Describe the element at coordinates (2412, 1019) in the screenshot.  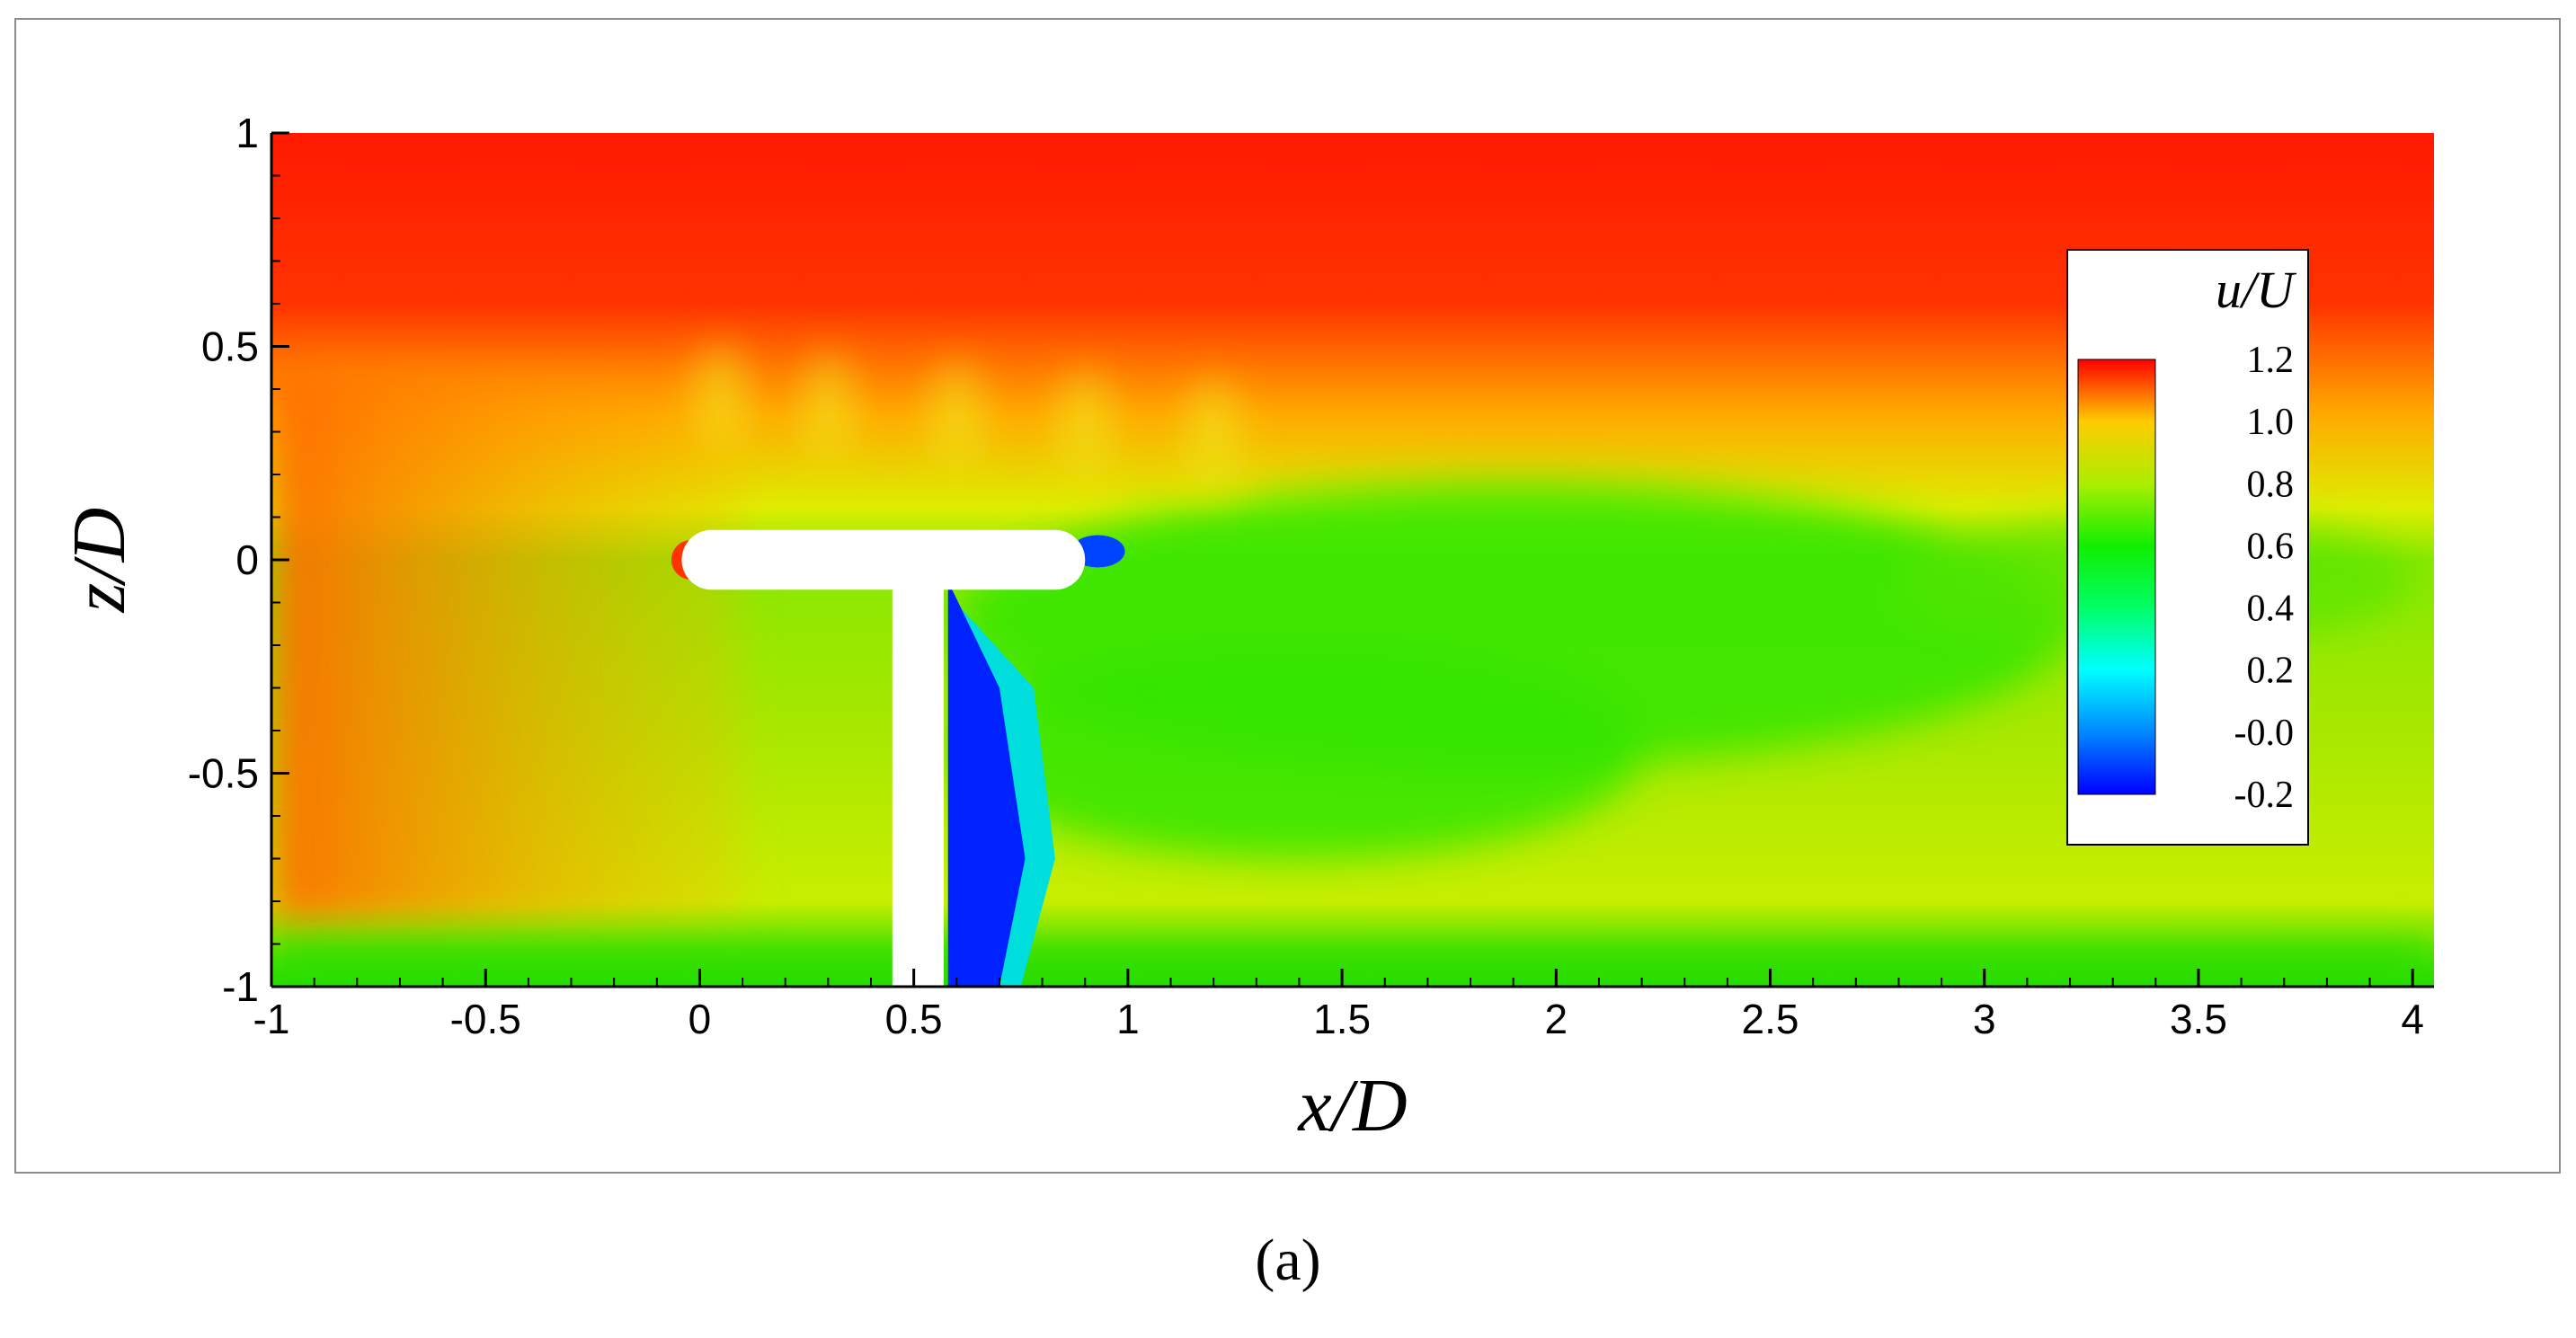
I see `x-tick-label: 4` at that location.